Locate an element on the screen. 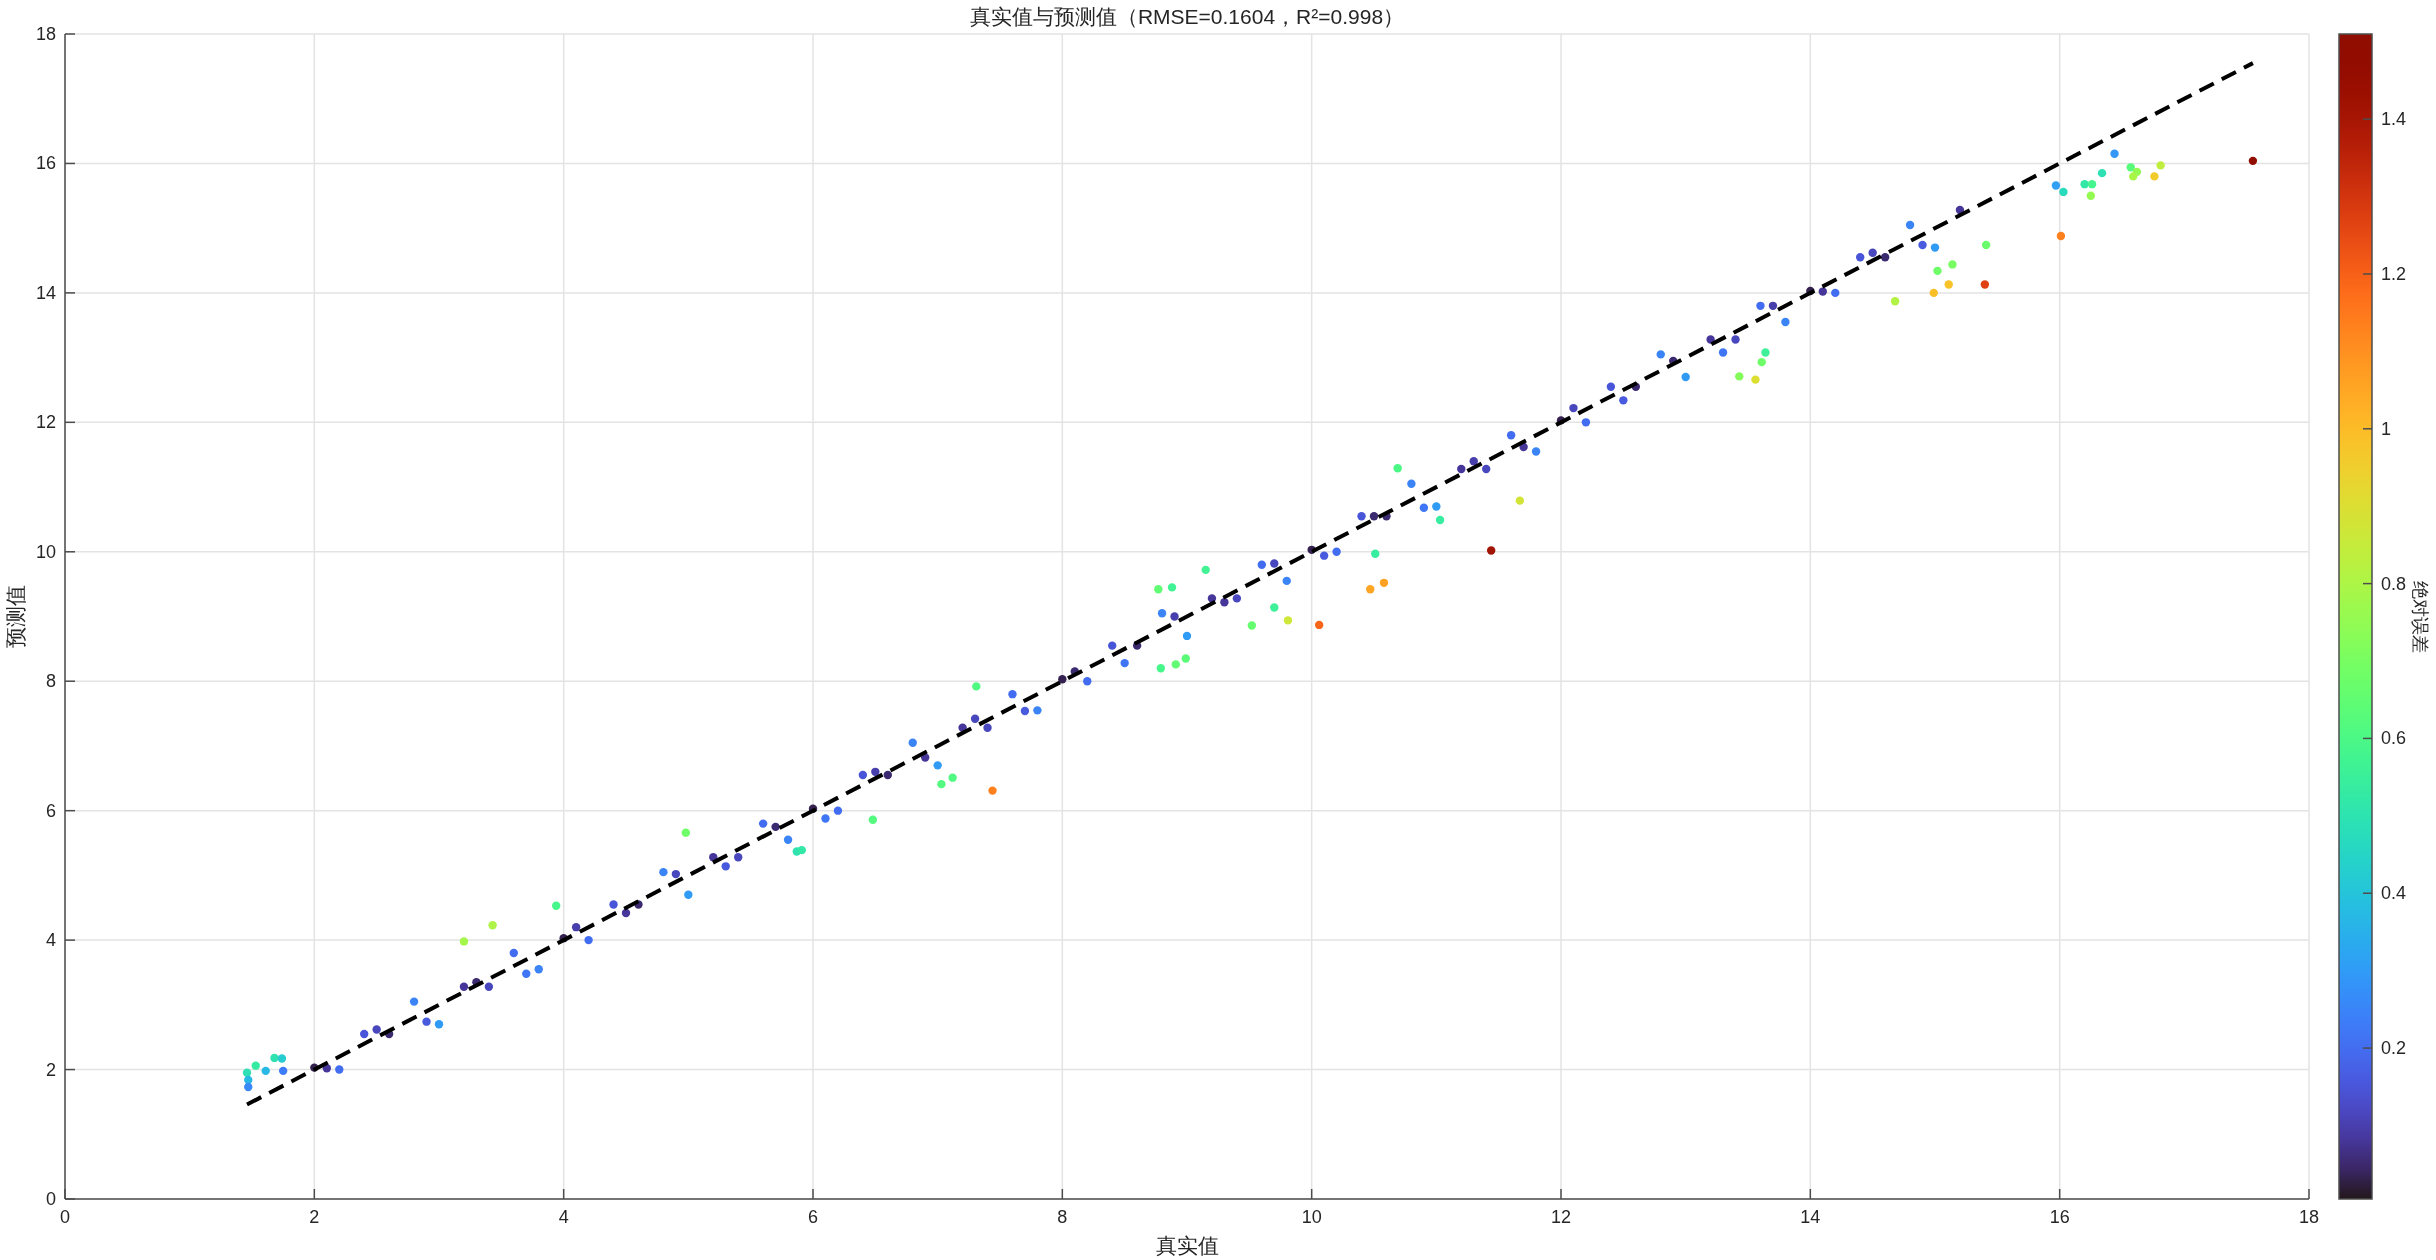  y-tick-label: 16 is located at coordinates (45, 163).